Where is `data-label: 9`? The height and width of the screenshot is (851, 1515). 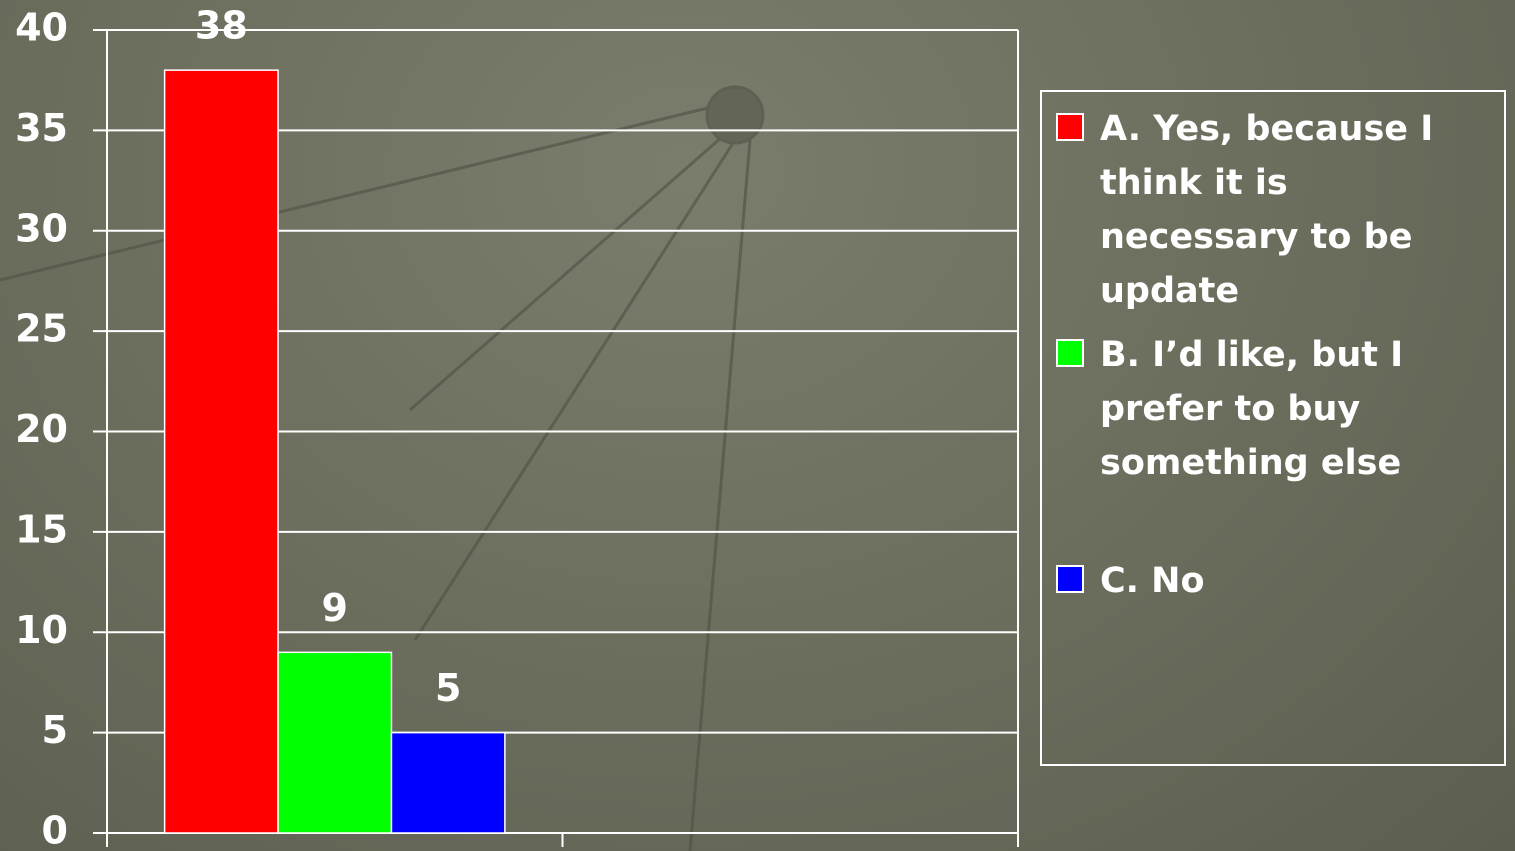
data-label: 9 is located at coordinates (335, 608).